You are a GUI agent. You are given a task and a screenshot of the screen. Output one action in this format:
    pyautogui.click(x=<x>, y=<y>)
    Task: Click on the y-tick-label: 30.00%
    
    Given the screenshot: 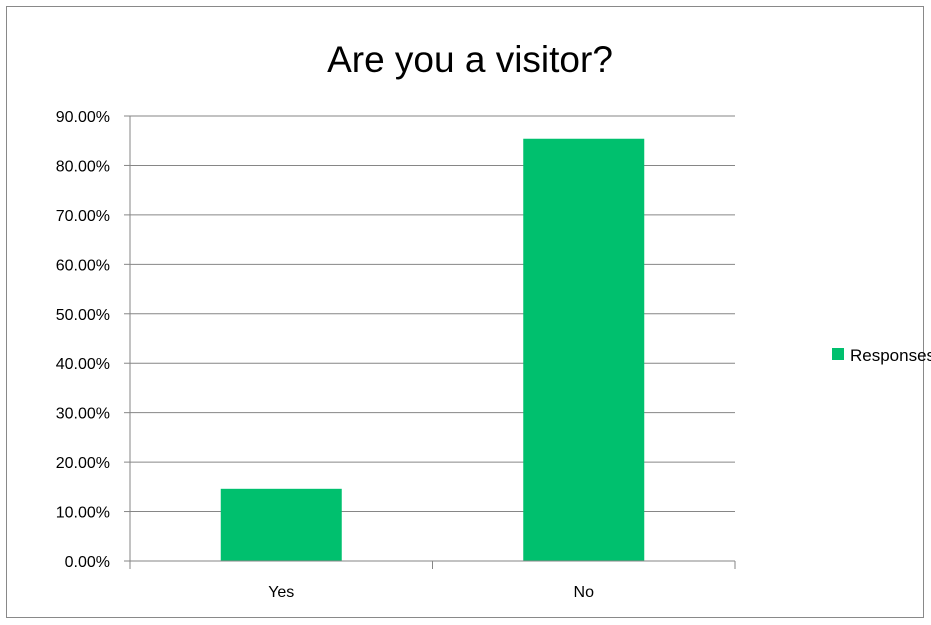 What is the action you would take?
    pyautogui.click(x=83, y=414)
    